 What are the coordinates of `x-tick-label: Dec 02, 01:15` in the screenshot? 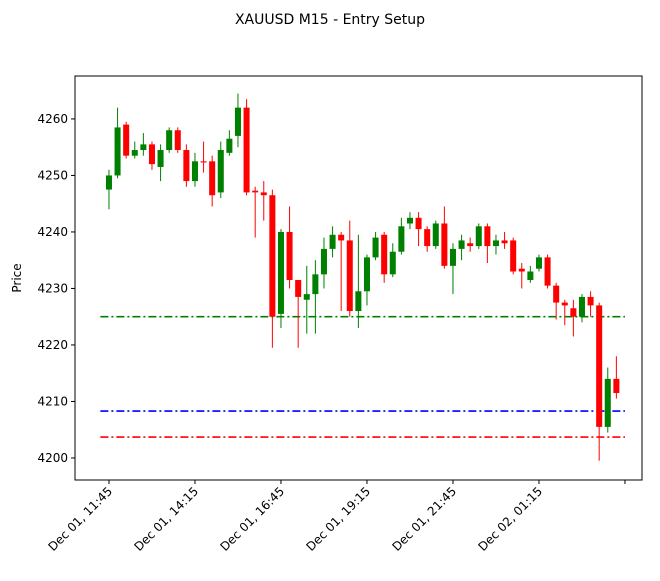 It's located at (510, 519).